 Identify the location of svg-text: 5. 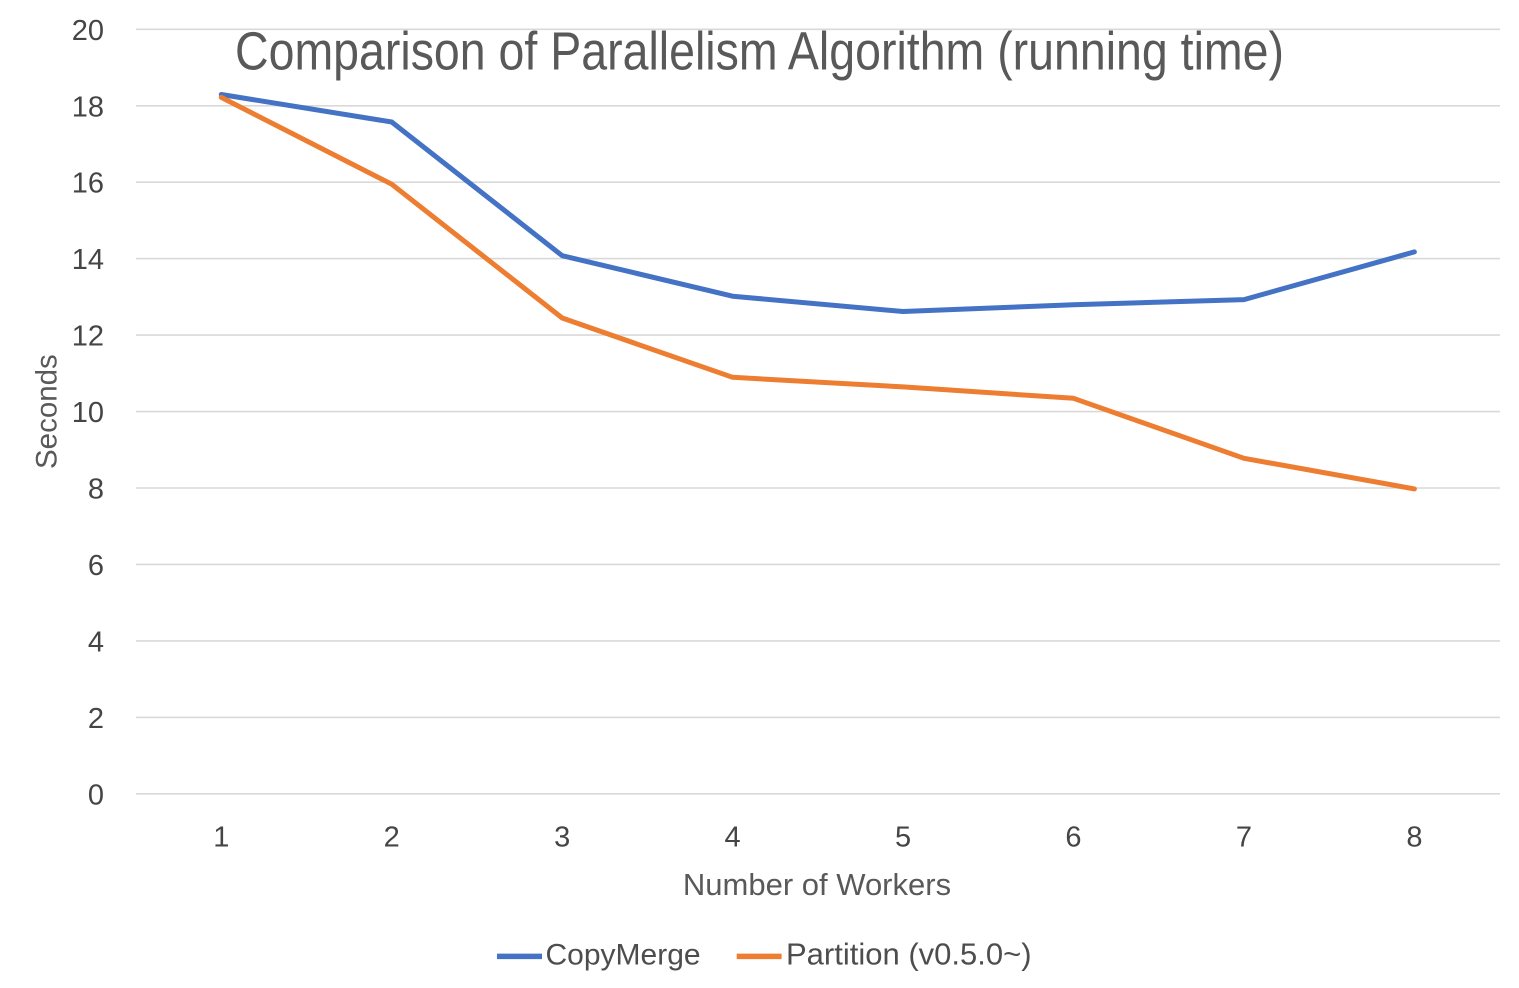
(903, 838).